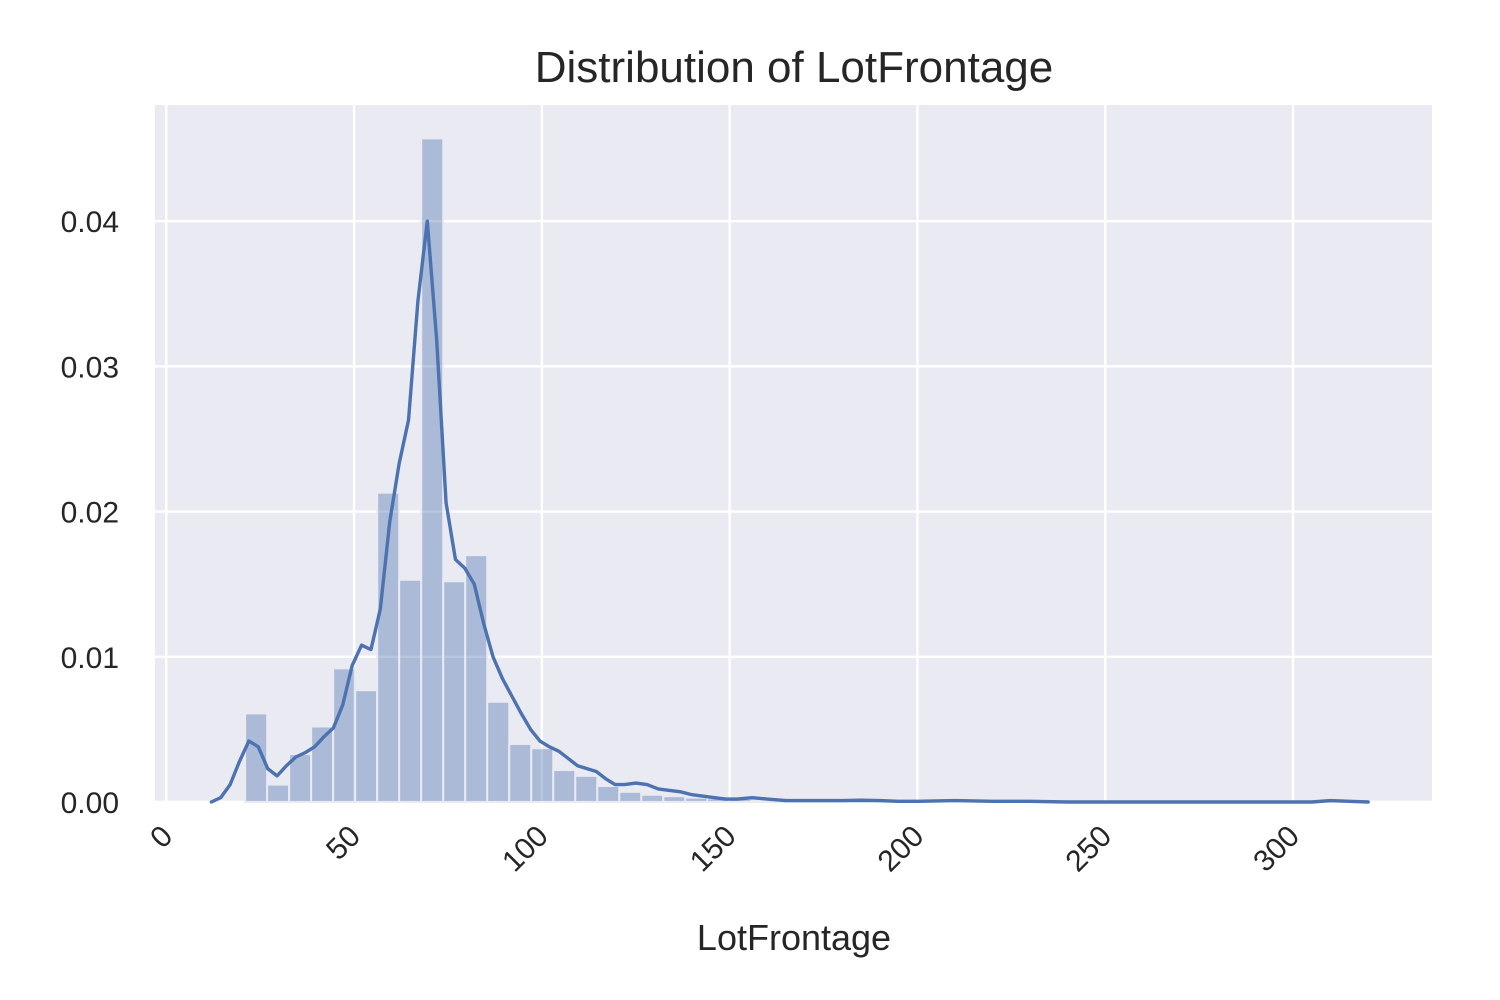 This screenshot has width=1500, height=1000. Describe the element at coordinates (901, 849) in the screenshot. I see `x-tick-label: 200` at that location.